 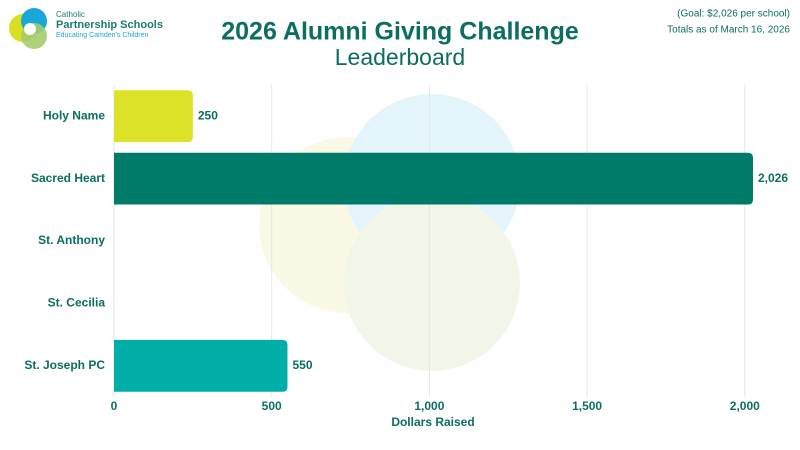 I want to click on x-tick-label: 2,000, so click(x=745, y=406).